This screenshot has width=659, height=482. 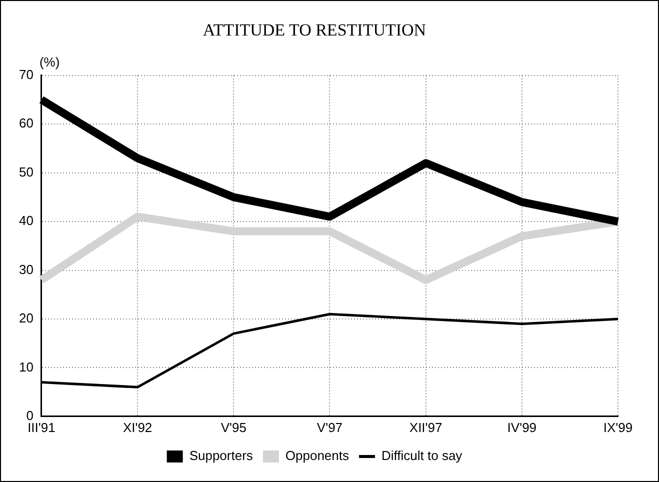 I want to click on legend-label: Opponents, so click(x=317, y=456).